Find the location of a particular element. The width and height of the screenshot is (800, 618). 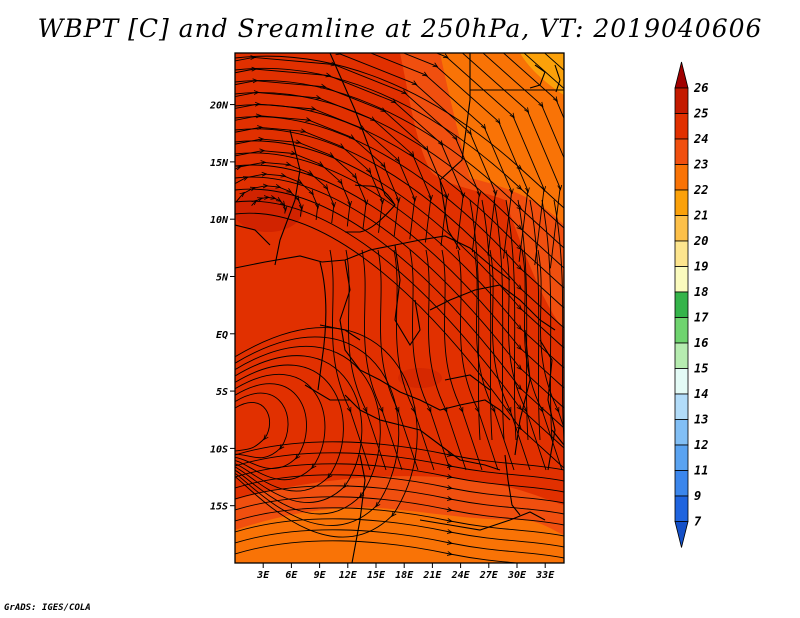

lon-tick-label: 33E is located at coordinates (545, 575).